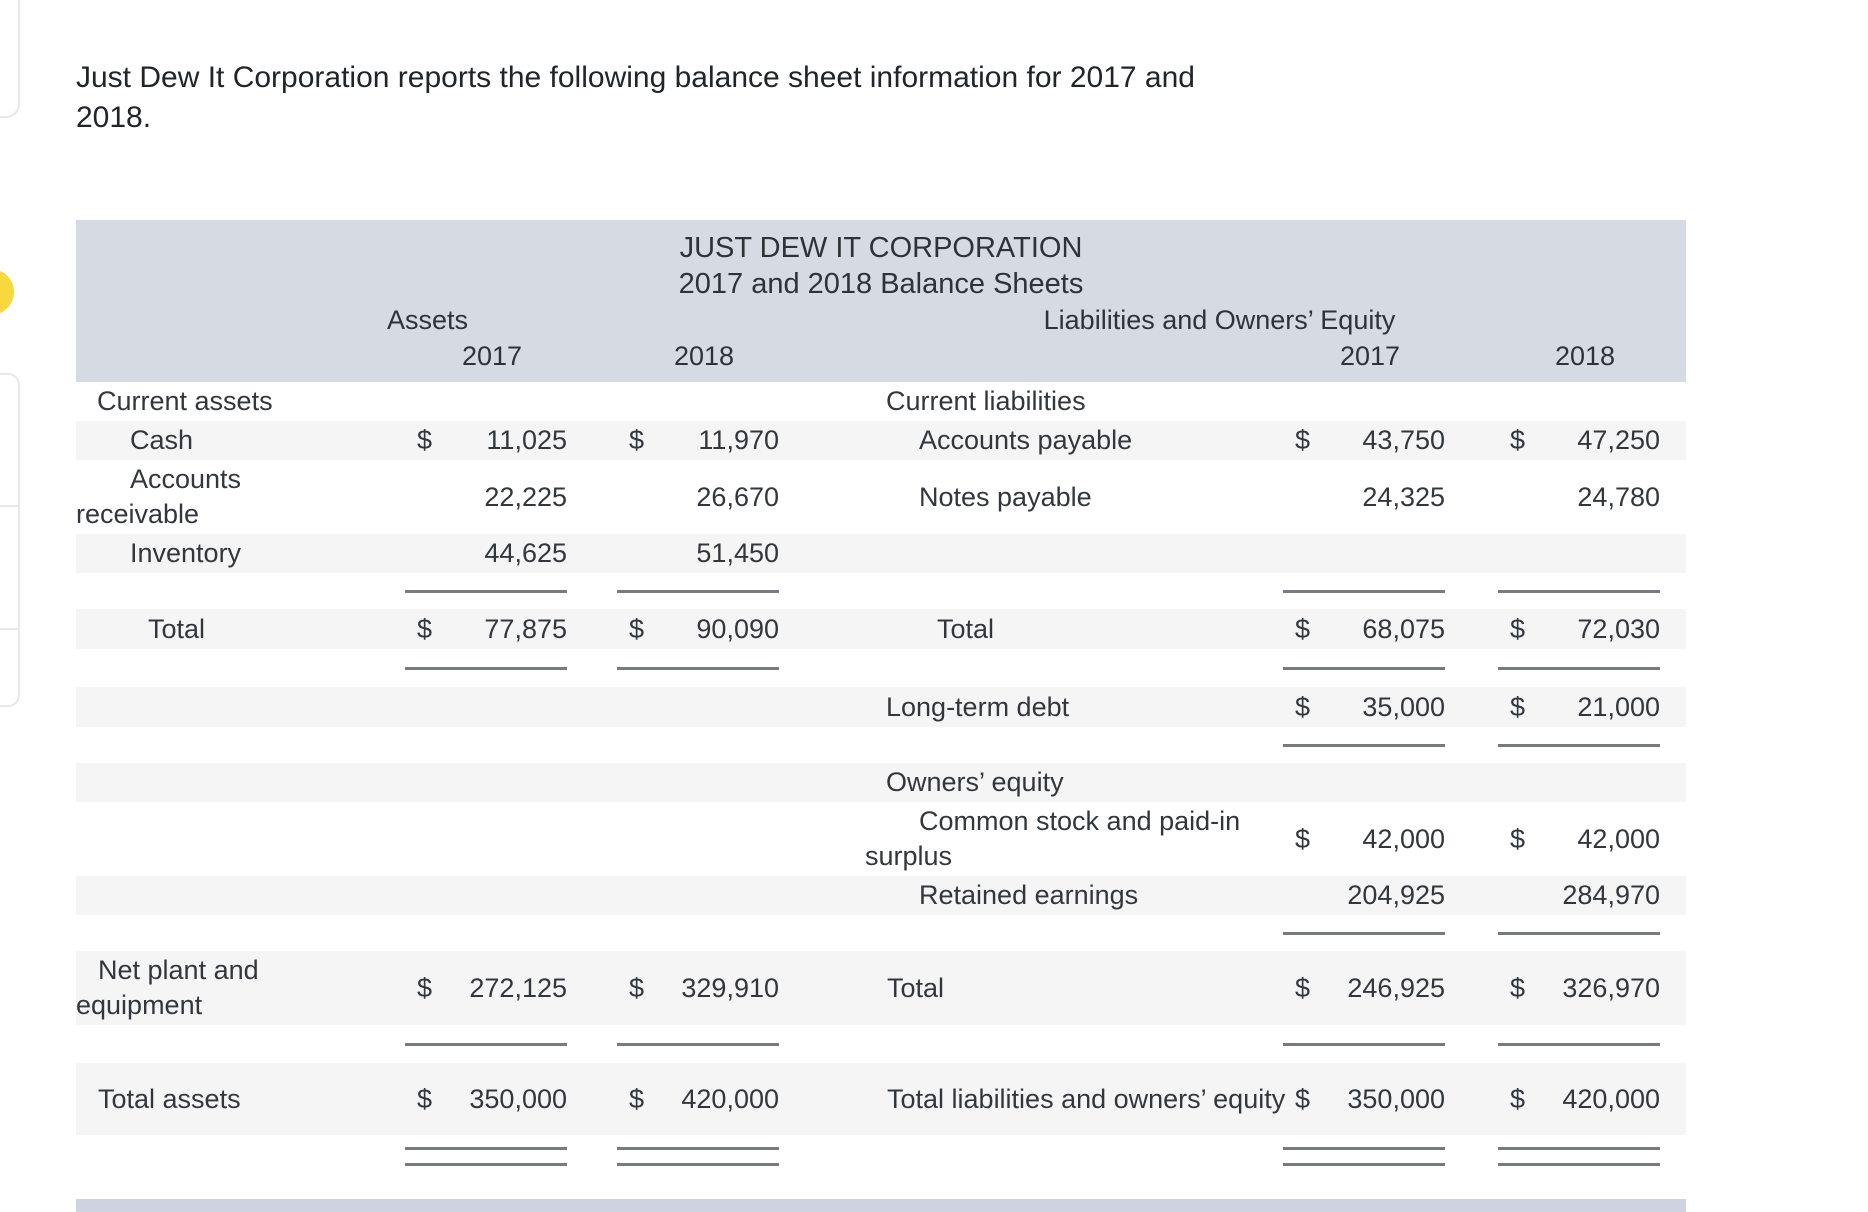  I want to click on row-label: Notes payable, so click(1005, 496).